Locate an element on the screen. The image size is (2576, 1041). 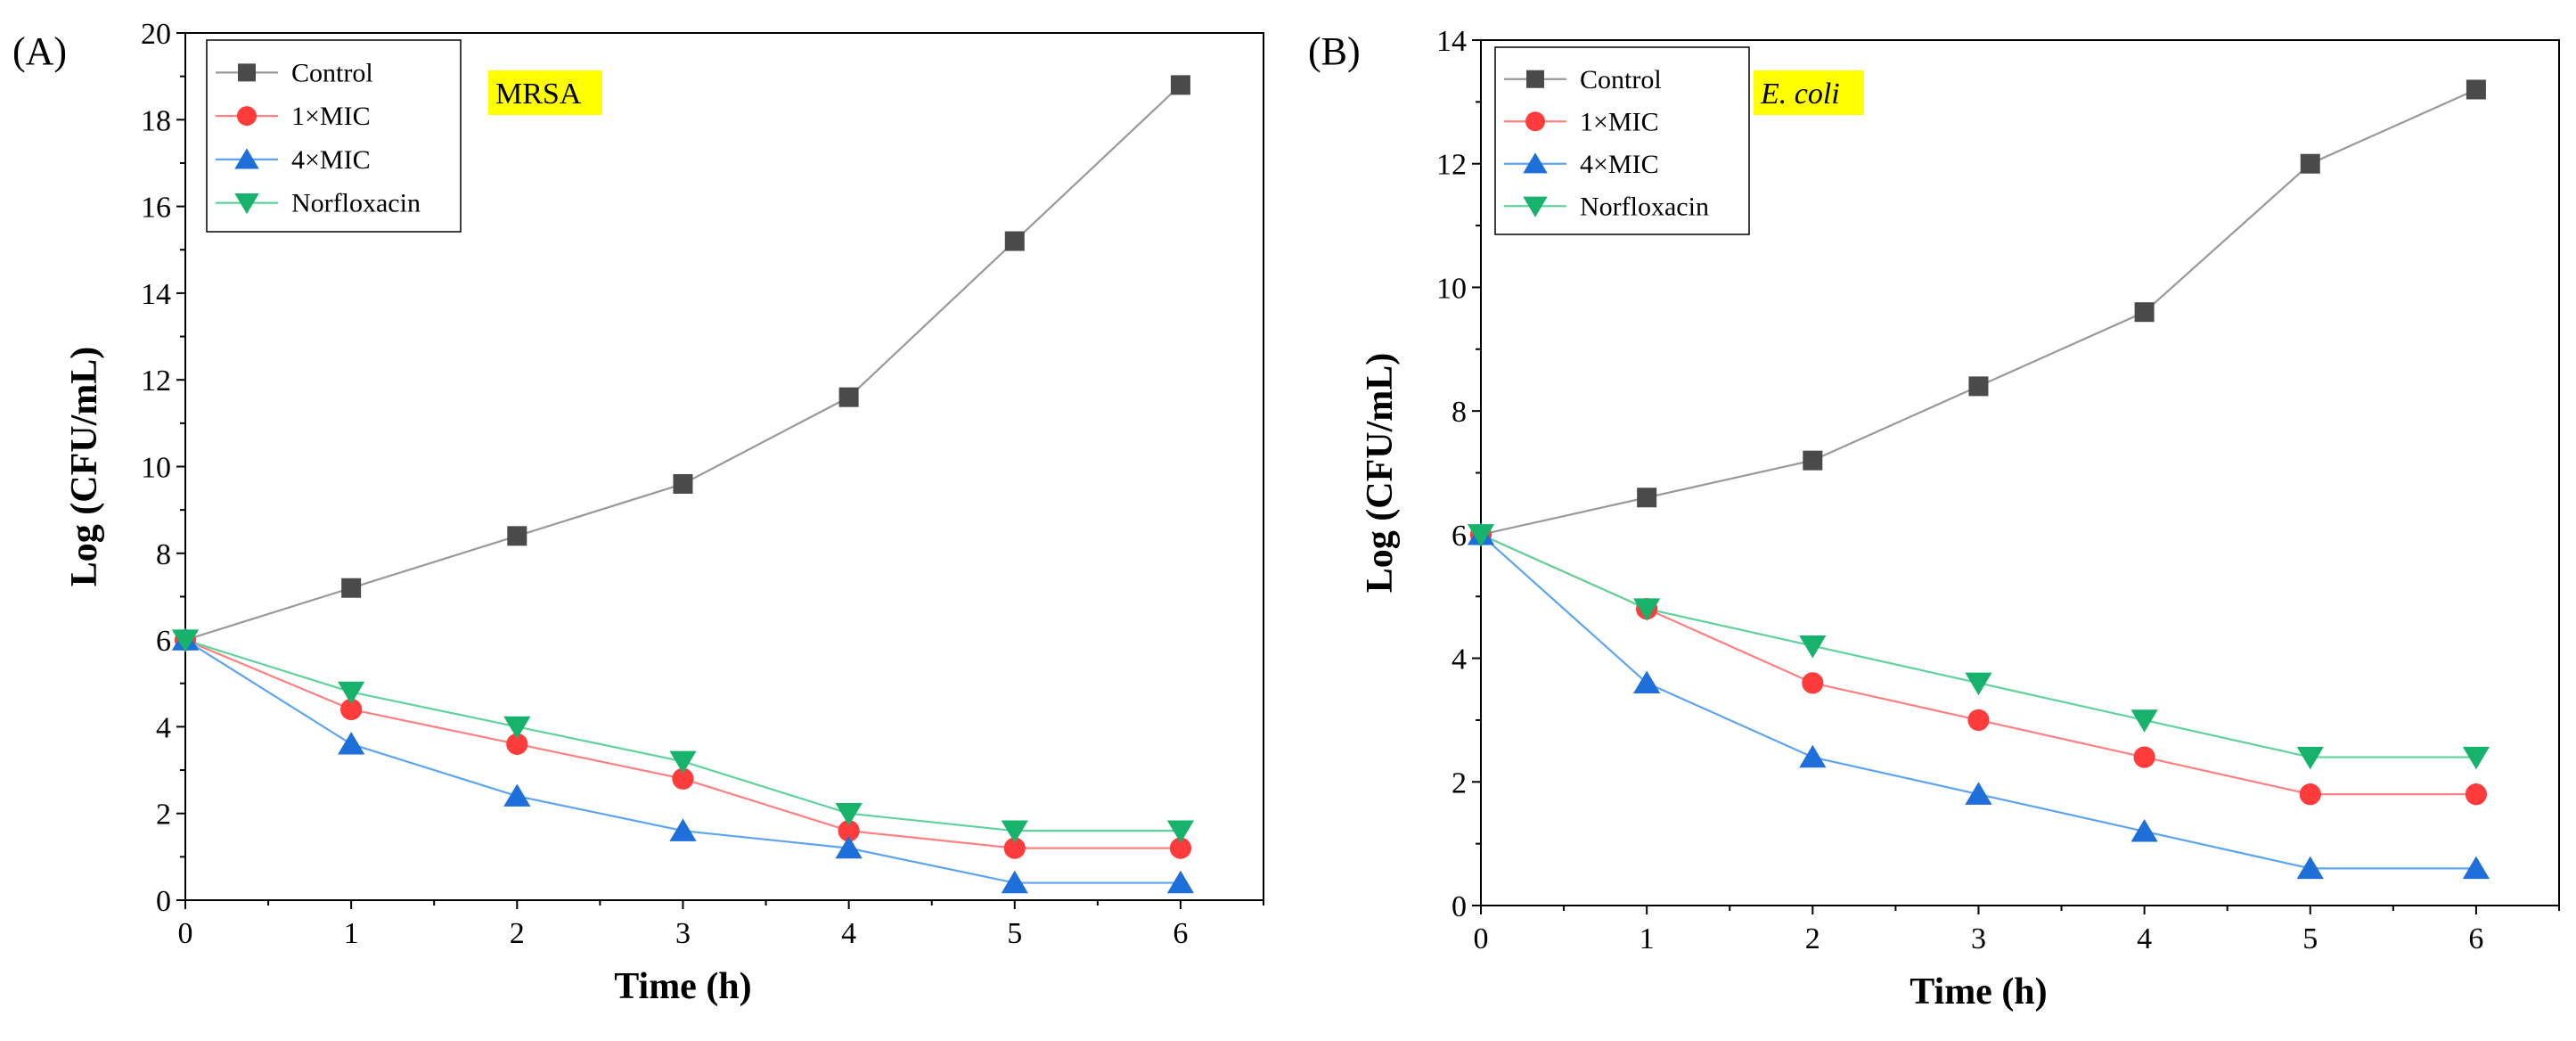
x-tick-label: 3 is located at coordinates (683, 934).